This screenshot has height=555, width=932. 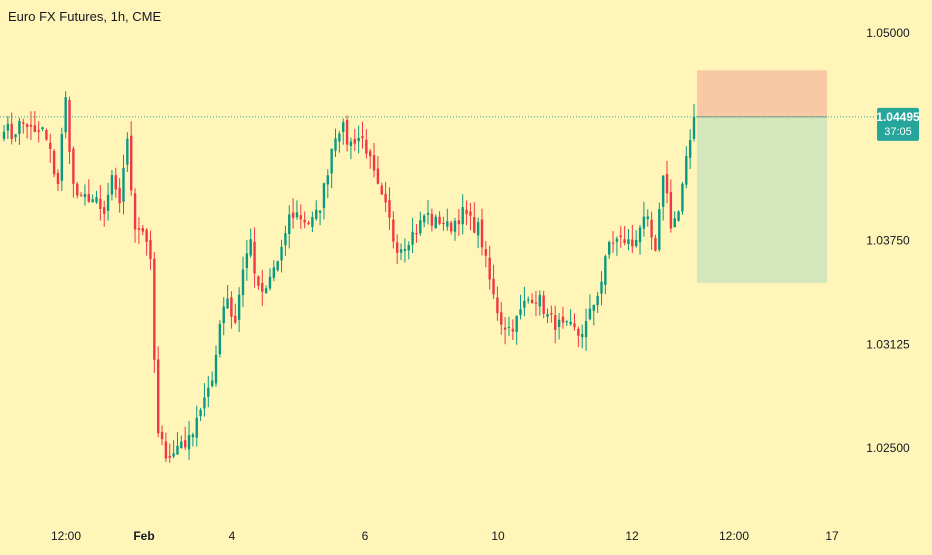 I want to click on x-tick-label: 6, so click(x=365, y=536).